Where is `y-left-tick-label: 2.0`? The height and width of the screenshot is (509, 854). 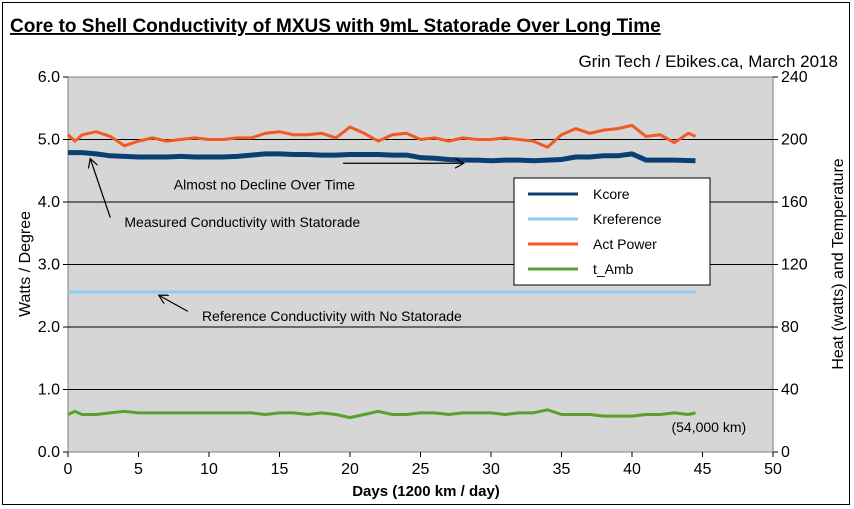
y-left-tick-label: 2.0 is located at coordinates (49, 327).